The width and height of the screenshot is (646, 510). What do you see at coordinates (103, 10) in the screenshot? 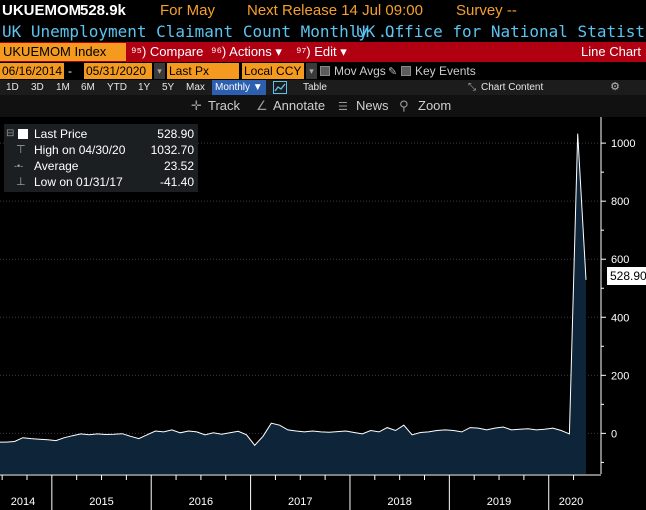
I see `last-value: 528.9k` at bounding box center [103, 10].